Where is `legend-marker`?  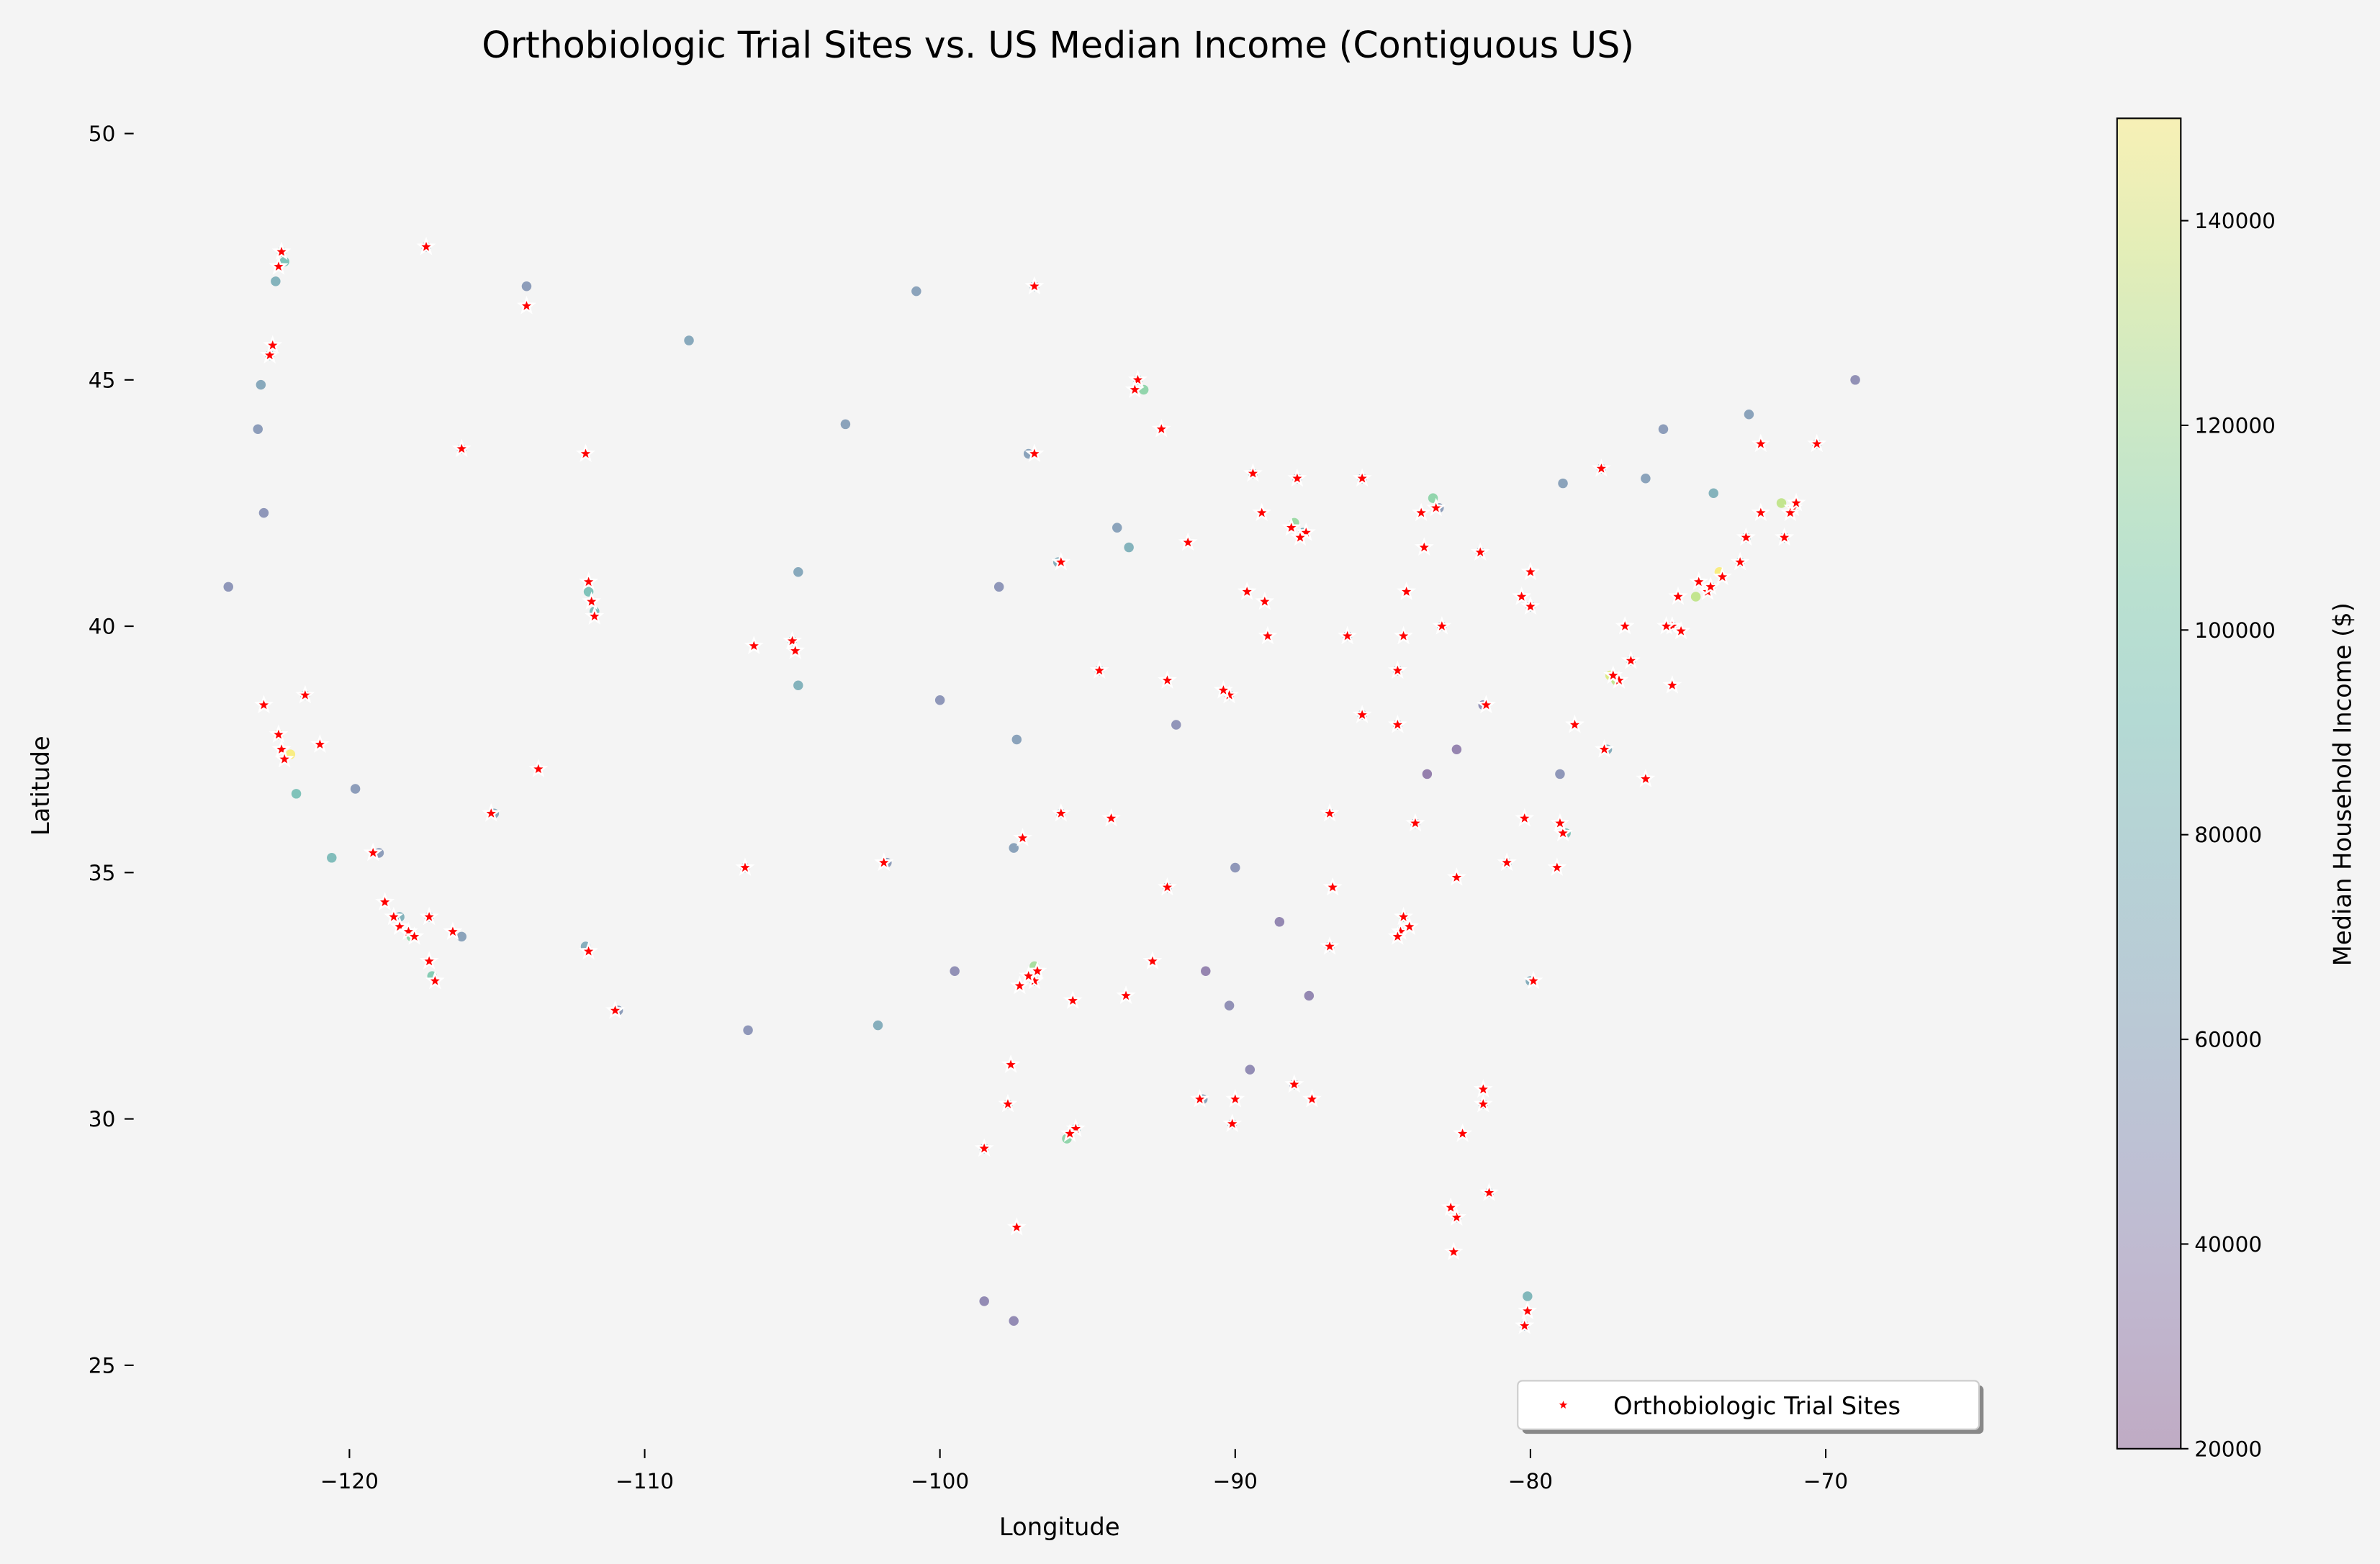
legend-marker is located at coordinates (1563, 1404).